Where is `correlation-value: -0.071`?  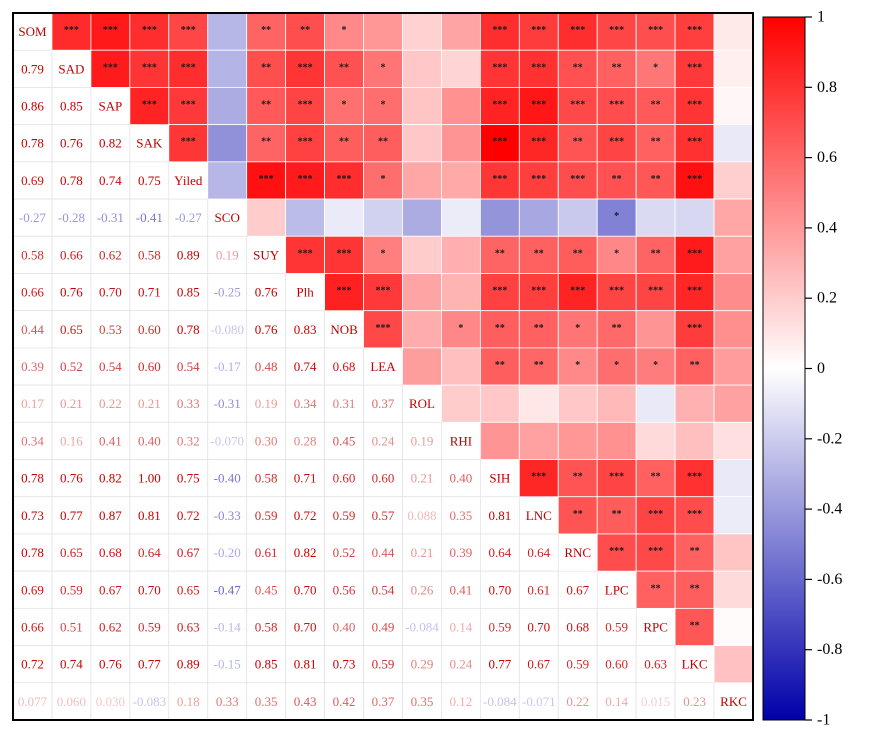
correlation-value: -0.071 is located at coordinates (539, 701).